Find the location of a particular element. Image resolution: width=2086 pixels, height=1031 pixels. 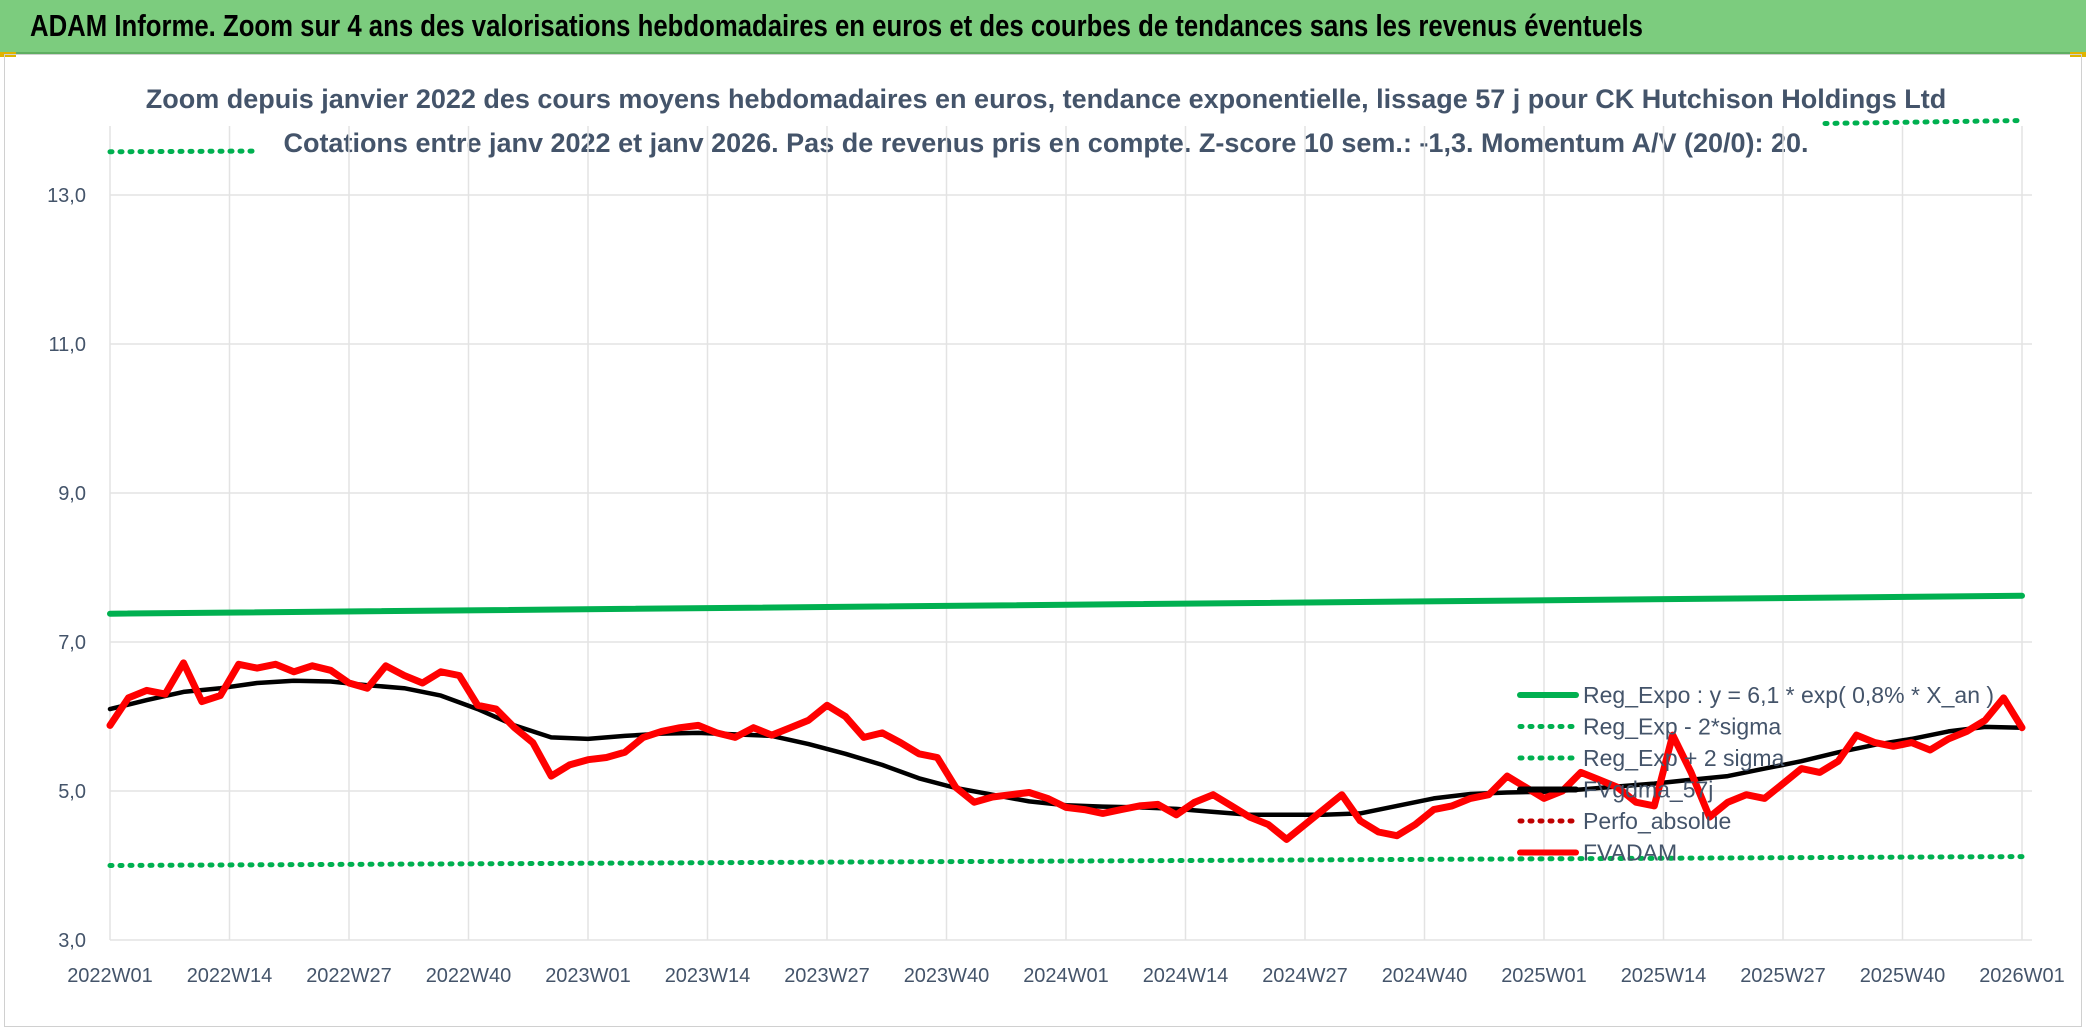

x-tick-label: 2023W01 is located at coordinates (588, 976).